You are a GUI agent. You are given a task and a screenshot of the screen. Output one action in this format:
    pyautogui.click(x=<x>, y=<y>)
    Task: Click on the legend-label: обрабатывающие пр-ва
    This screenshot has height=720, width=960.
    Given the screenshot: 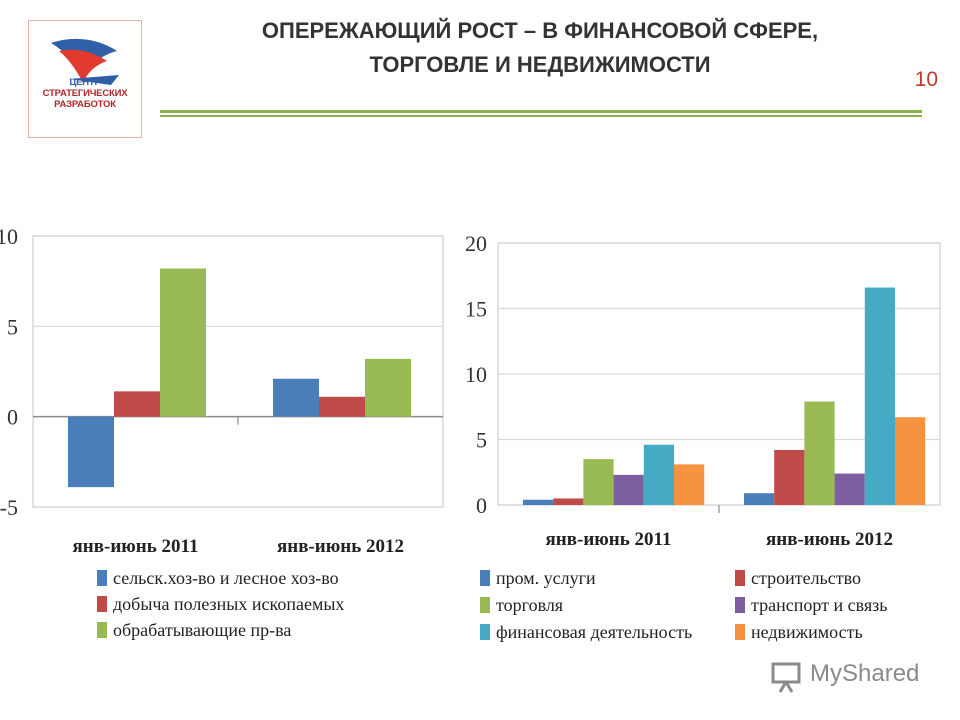 What is the action you would take?
    pyautogui.click(x=202, y=630)
    